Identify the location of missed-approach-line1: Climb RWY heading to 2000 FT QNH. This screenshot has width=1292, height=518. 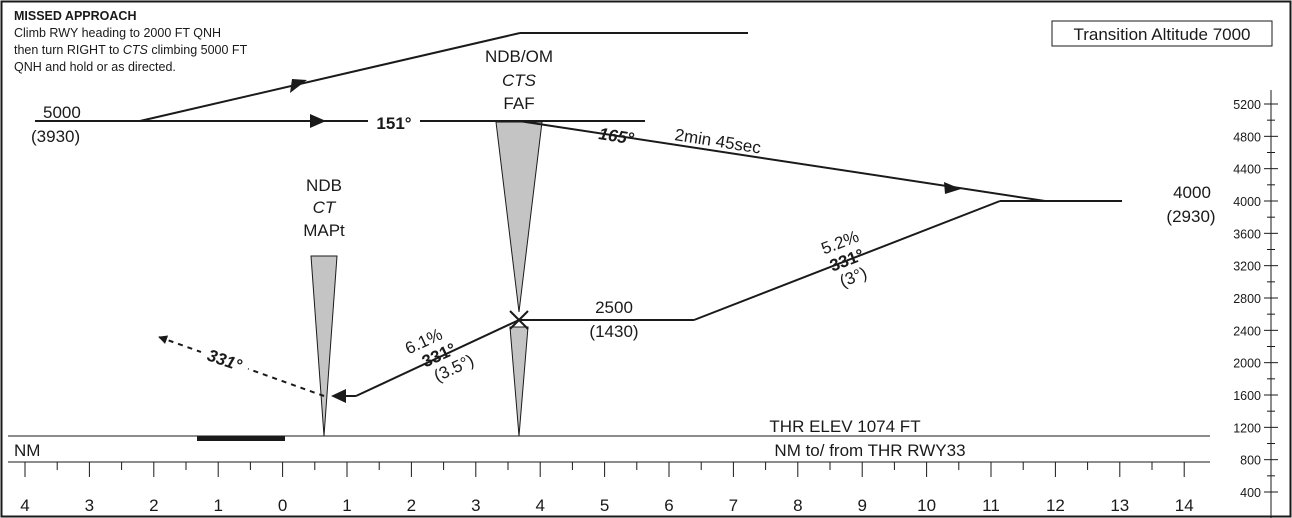
(117, 33).